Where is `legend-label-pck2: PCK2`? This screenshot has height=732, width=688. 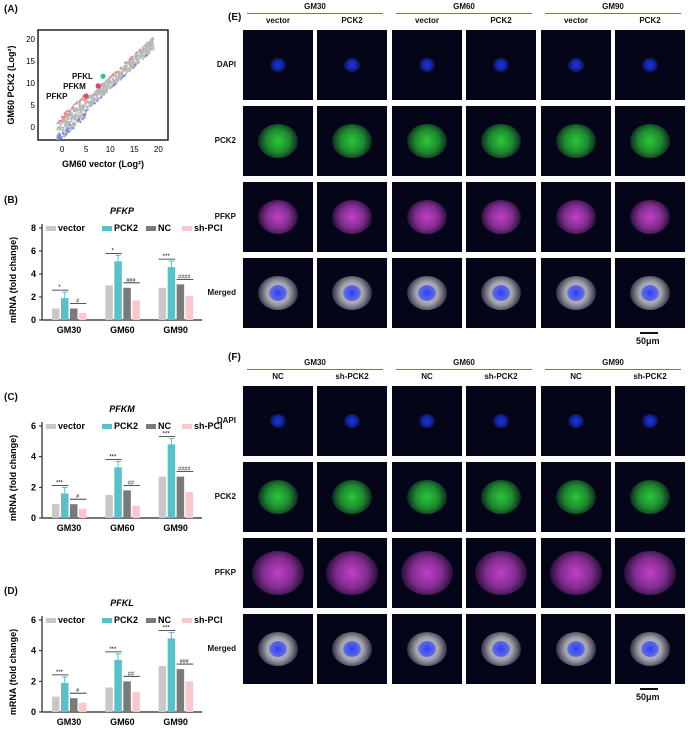 legend-label-pck2: PCK2 is located at coordinates (126, 426).